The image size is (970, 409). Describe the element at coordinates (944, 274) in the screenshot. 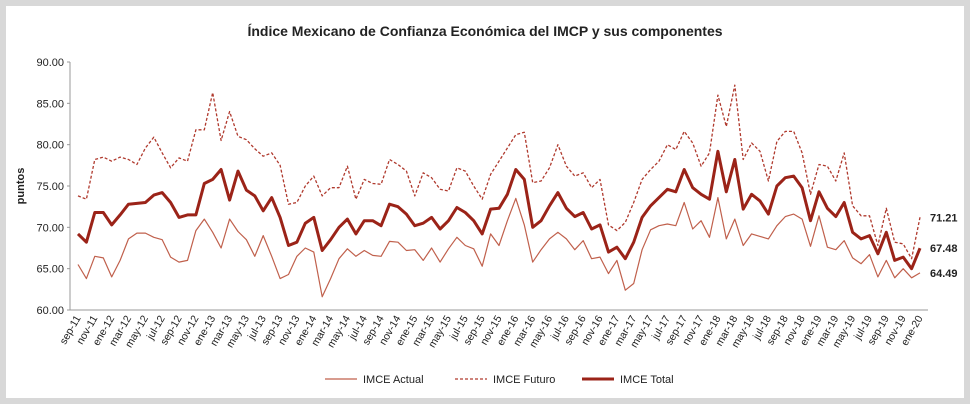

I see `end-value-label: 64.49` at that location.